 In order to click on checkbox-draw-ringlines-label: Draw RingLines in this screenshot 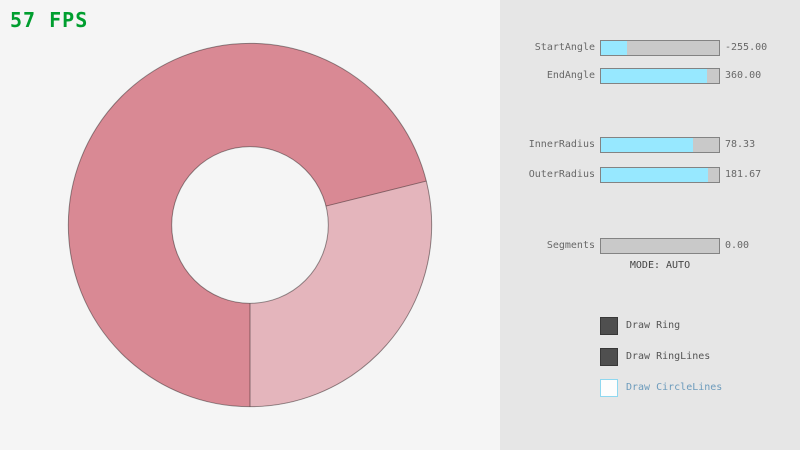, I will do `click(668, 356)`.